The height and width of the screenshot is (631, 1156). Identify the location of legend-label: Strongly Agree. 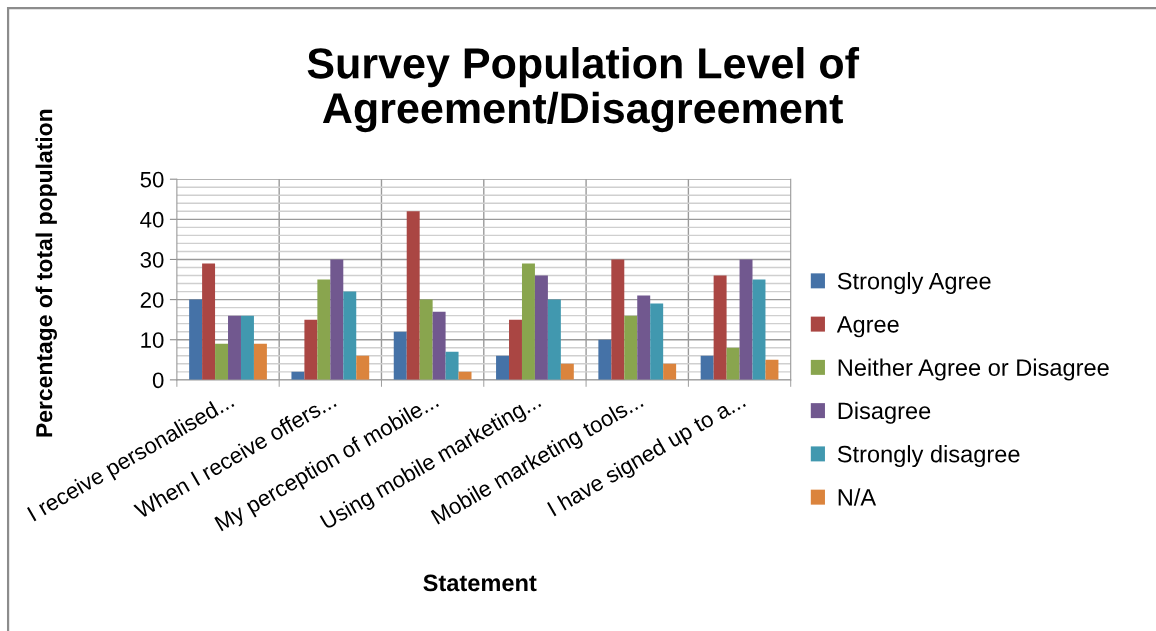
(914, 283).